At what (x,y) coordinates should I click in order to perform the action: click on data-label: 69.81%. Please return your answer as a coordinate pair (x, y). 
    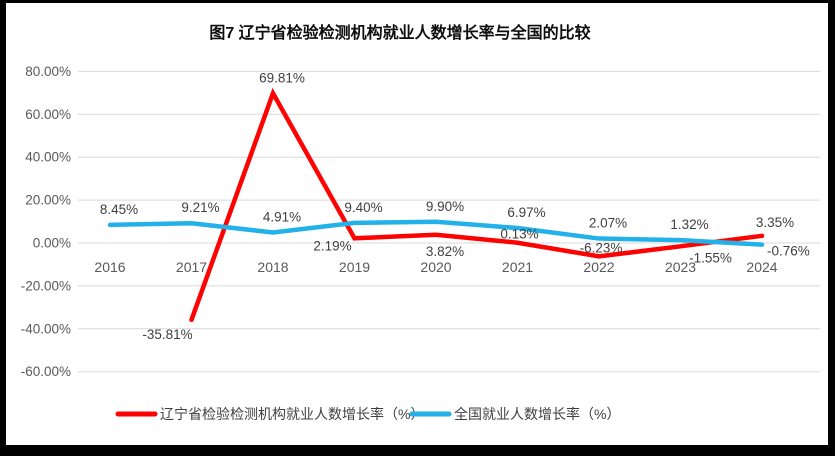
    Looking at the image, I should click on (282, 77).